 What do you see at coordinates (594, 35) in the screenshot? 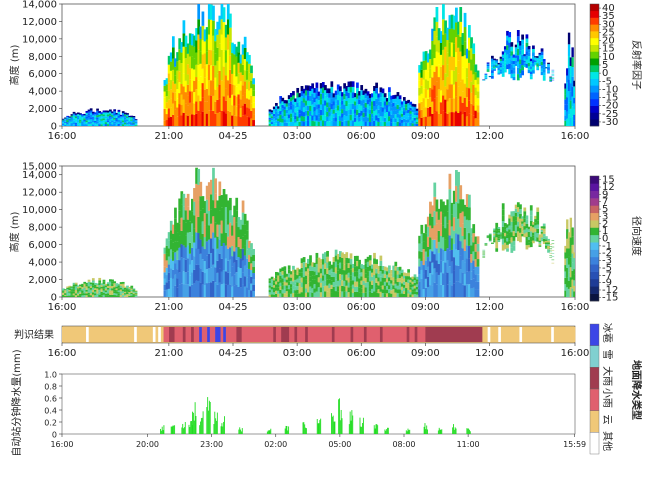
I see `colorbar-swatch` at bounding box center [594, 35].